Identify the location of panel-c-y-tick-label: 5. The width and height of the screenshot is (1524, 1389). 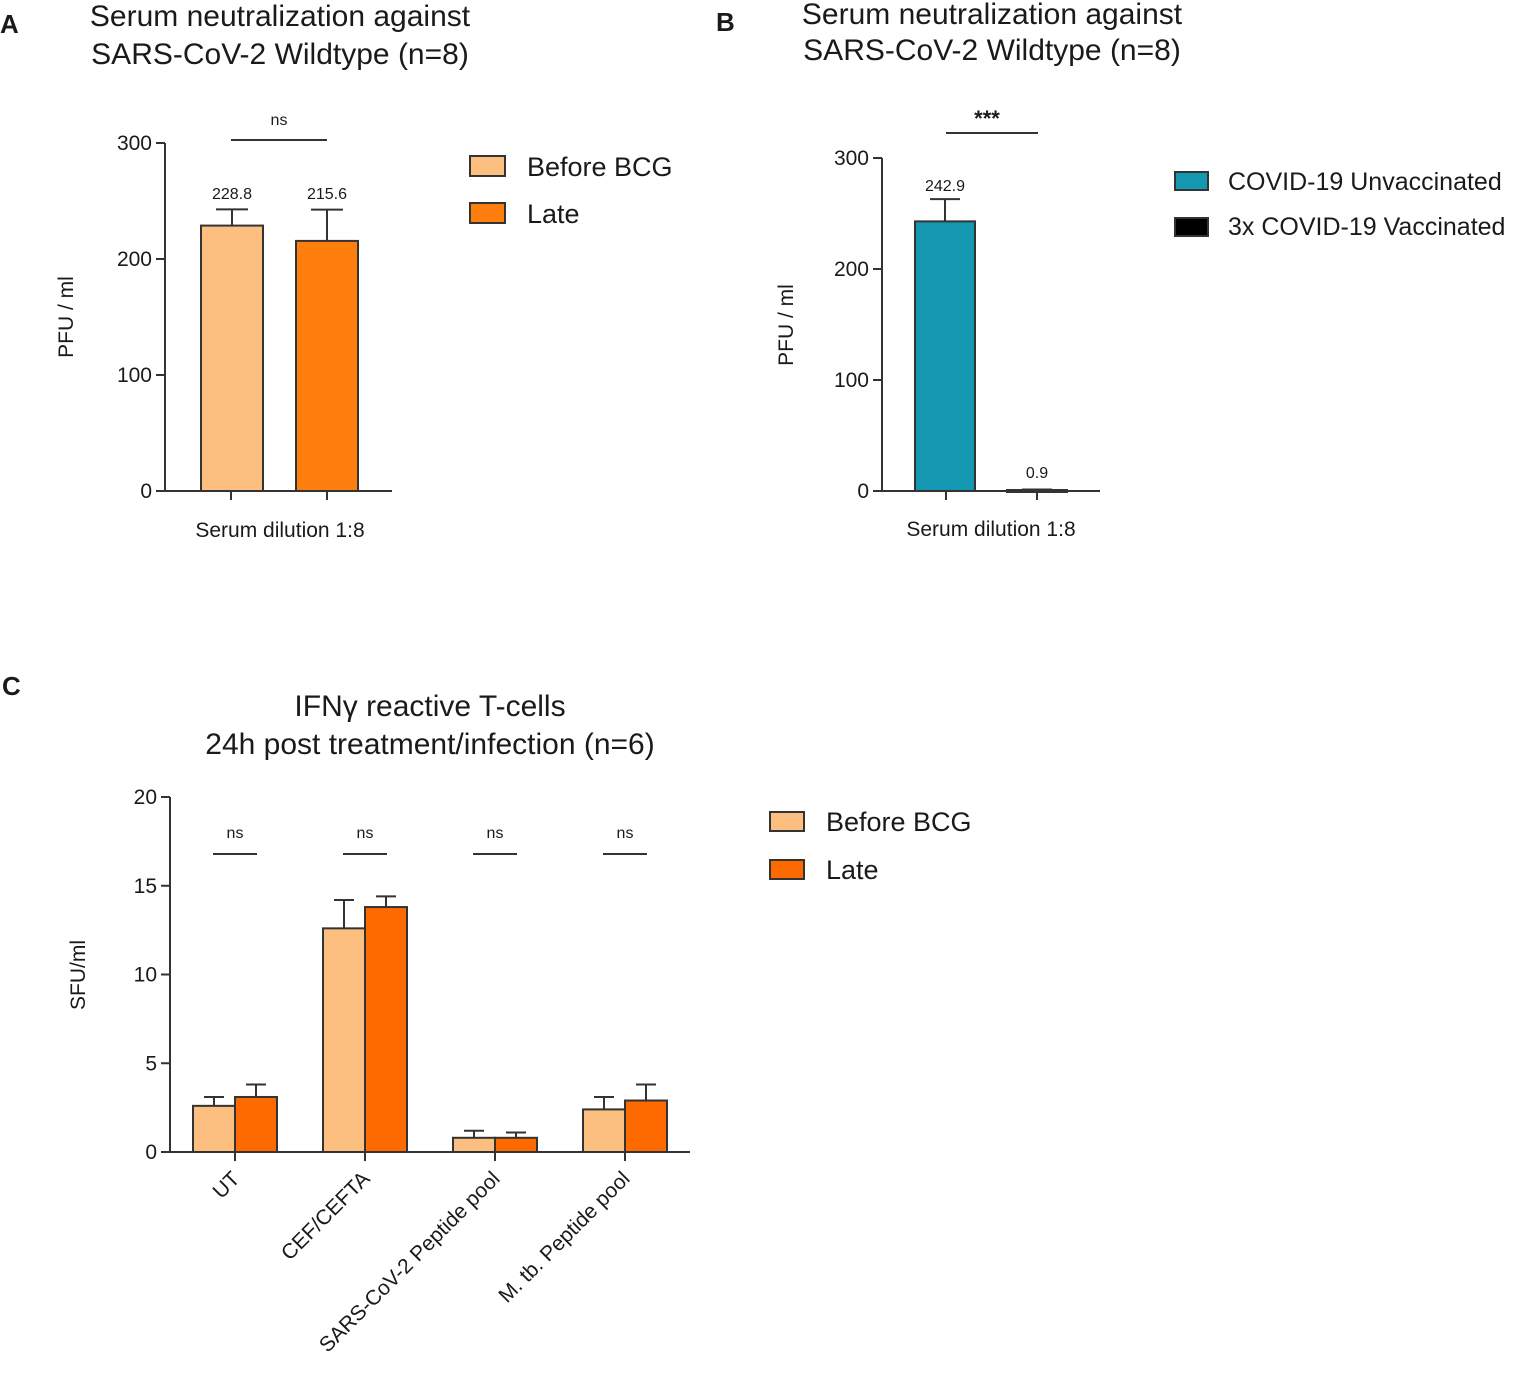
(151, 1063).